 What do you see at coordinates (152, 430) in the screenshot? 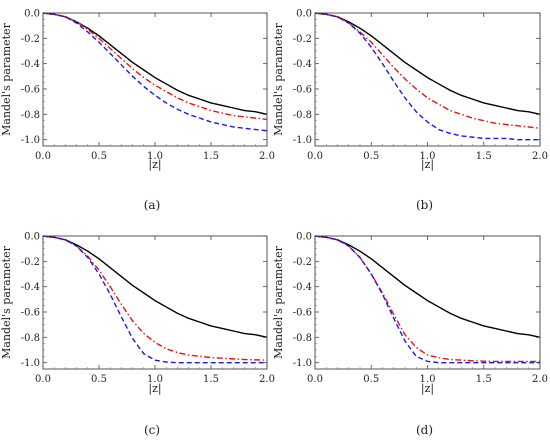
I see `panel-caption: (c)` at bounding box center [152, 430].